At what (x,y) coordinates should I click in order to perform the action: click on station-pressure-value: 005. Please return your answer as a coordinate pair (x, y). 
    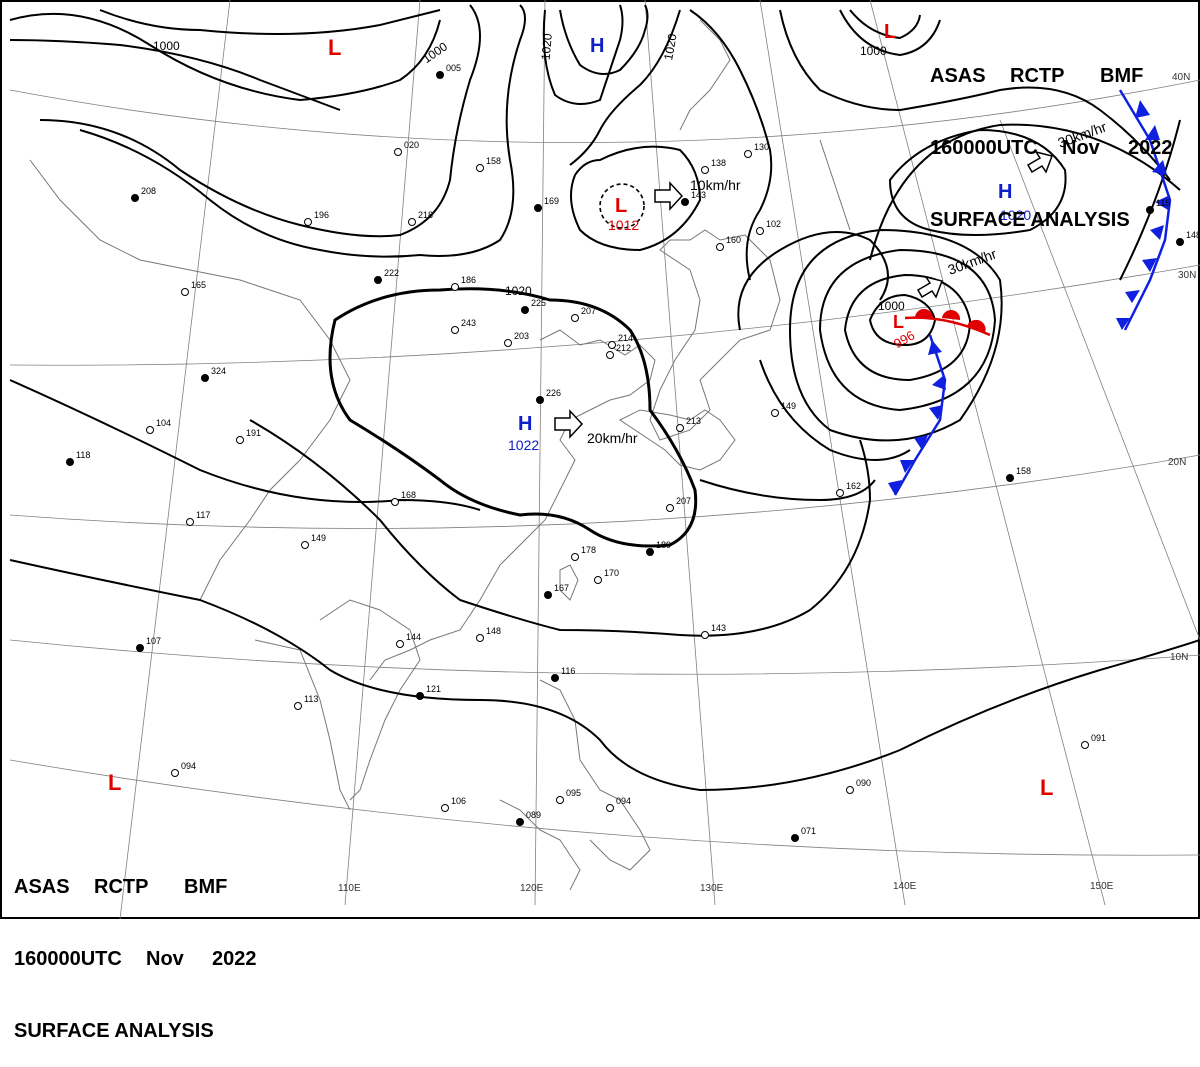
    Looking at the image, I should click on (453, 68).